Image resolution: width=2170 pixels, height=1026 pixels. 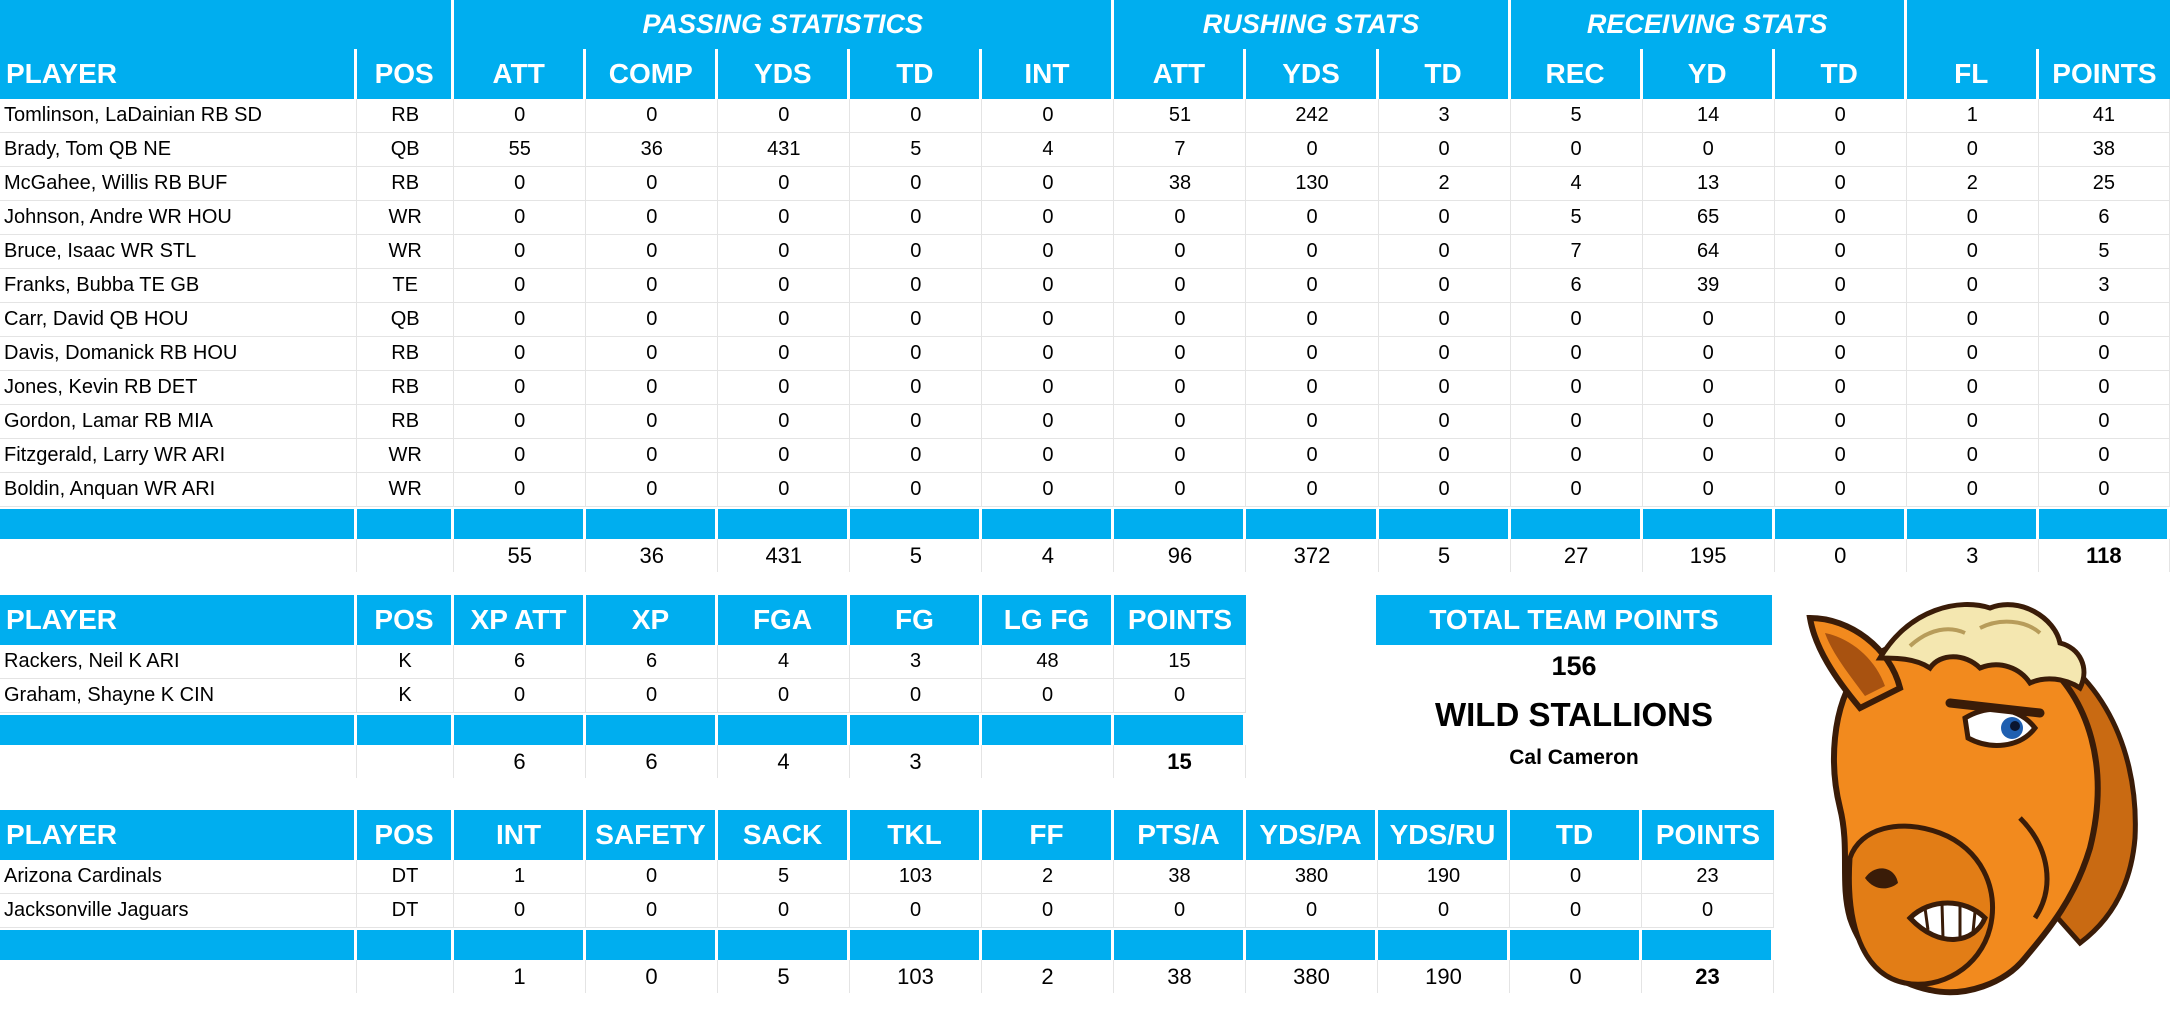 I want to click on total-cell: 380, so click(x=1312, y=976).